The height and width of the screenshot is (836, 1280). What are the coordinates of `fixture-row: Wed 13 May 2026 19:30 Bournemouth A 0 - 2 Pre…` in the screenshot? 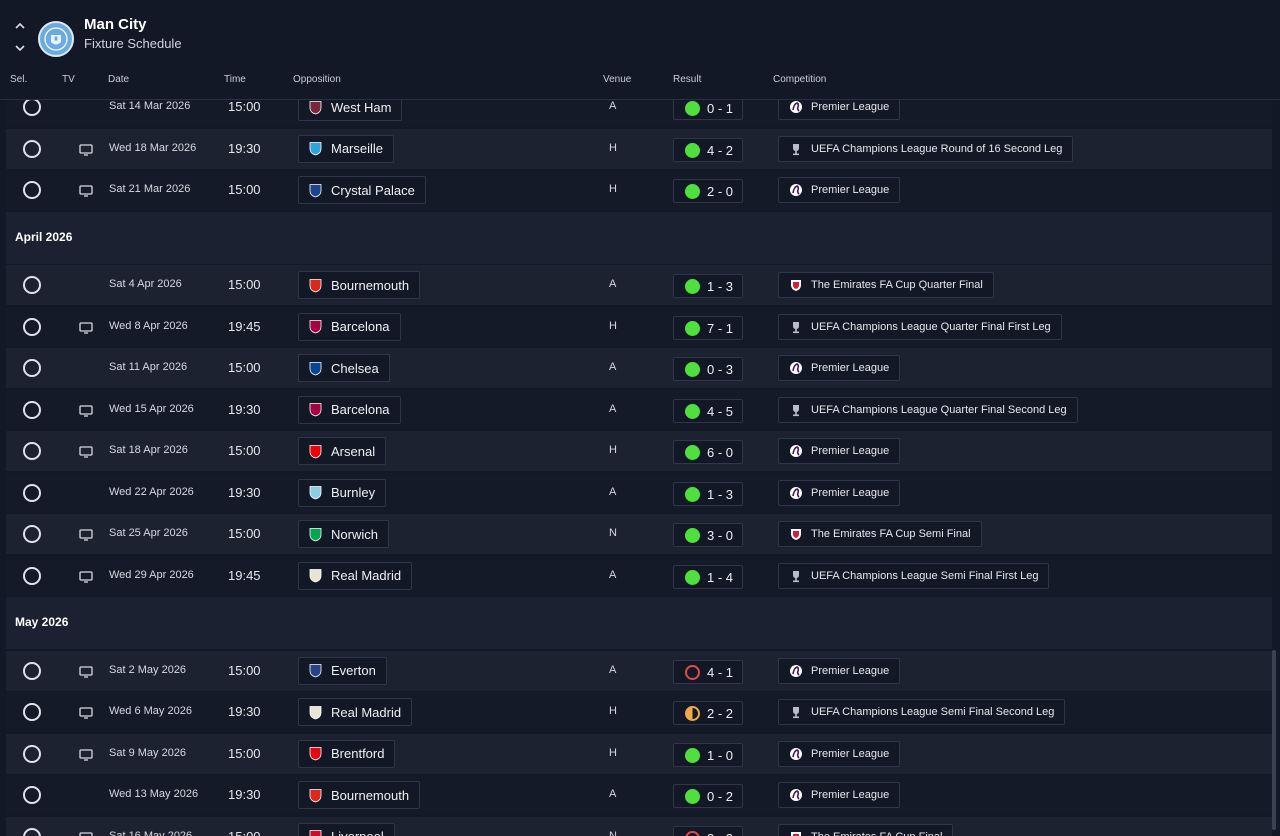 It's located at (639, 795).